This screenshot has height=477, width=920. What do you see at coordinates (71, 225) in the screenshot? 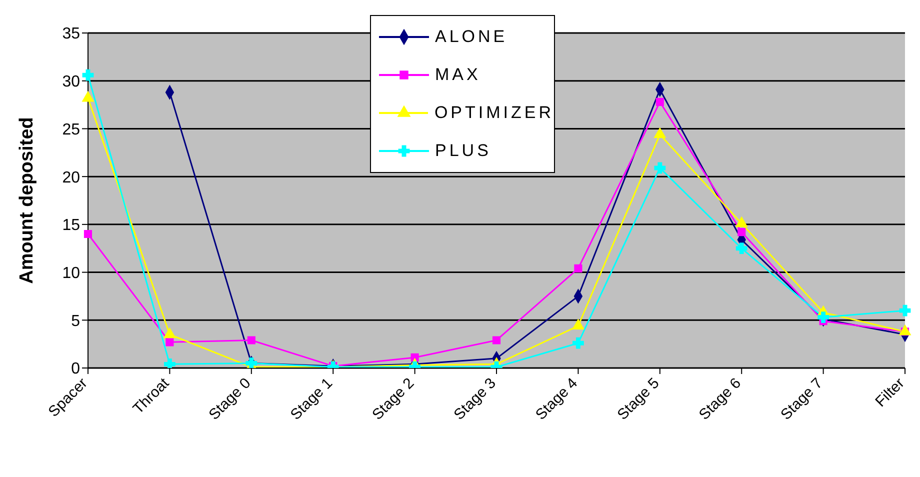
I see `y-tick-label: 15` at bounding box center [71, 225].